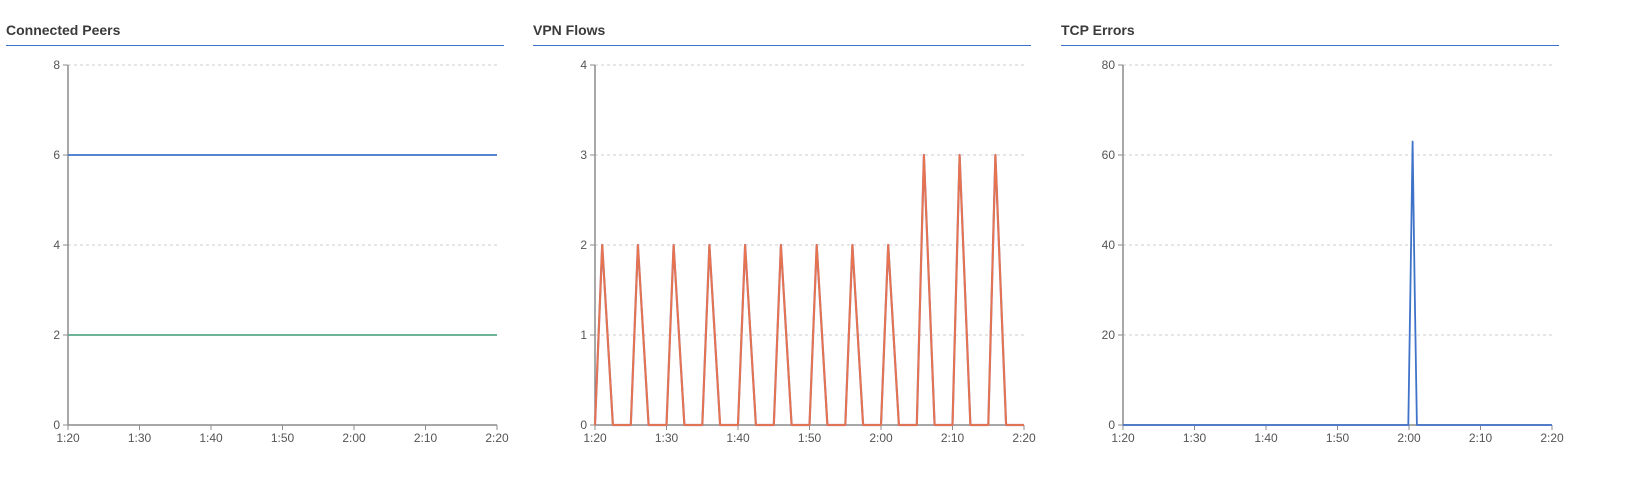 This screenshot has width=1630, height=499. Describe the element at coordinates (1109, 65) in the screenshot. I see `y-tick-label: 80` at that location.